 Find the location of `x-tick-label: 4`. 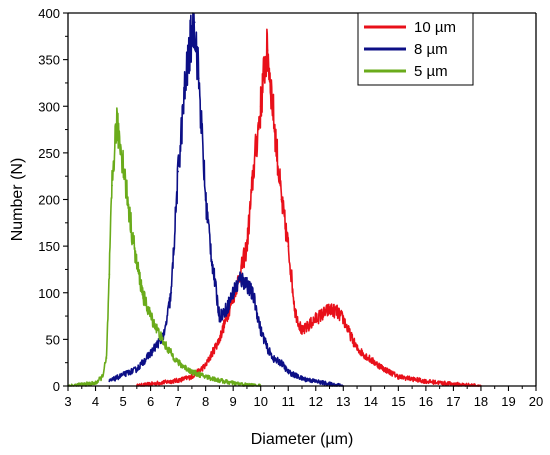

x-tick-label: 4 is located at coordinates (95, 401).